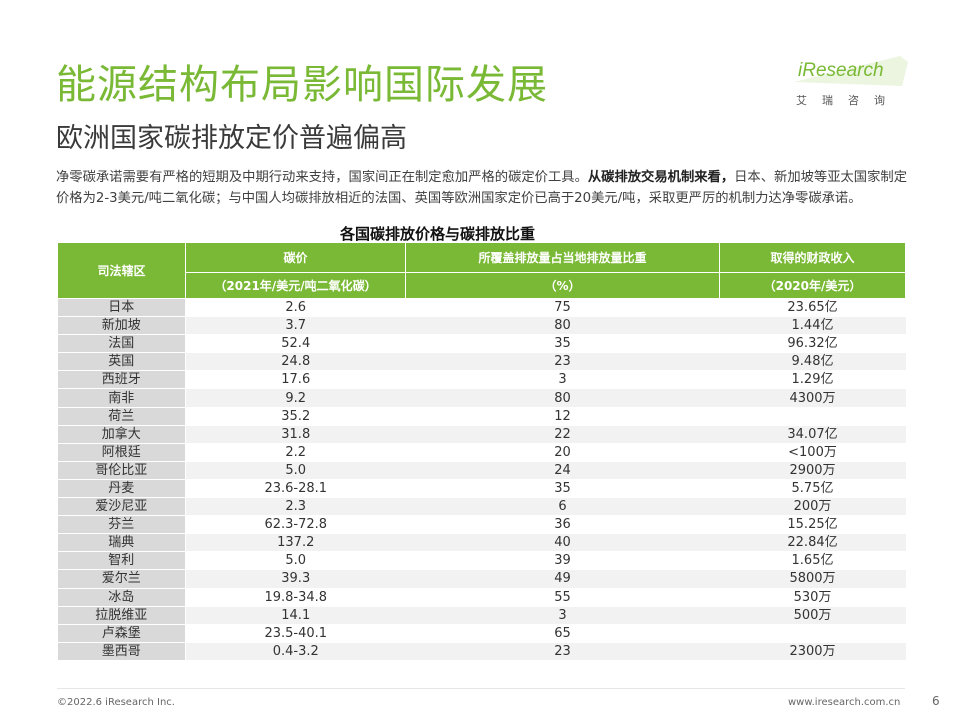 Image resolution: width=959 pixels, height=719 pixels. Describe the element at coordinates (812, 326) in the screenshot. I see `cell-revenue: 1.44亿` at that location.